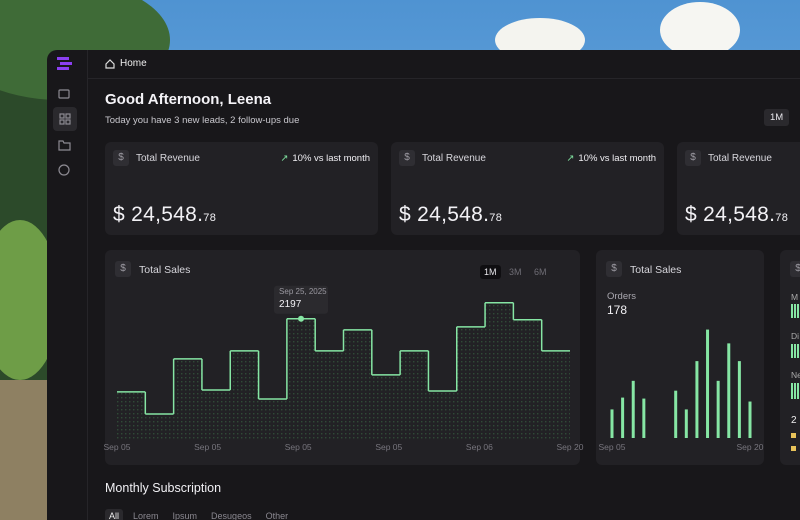  Describe the element at coordinates (110, 64) in the screenshot. I see `home-icon` at that location.